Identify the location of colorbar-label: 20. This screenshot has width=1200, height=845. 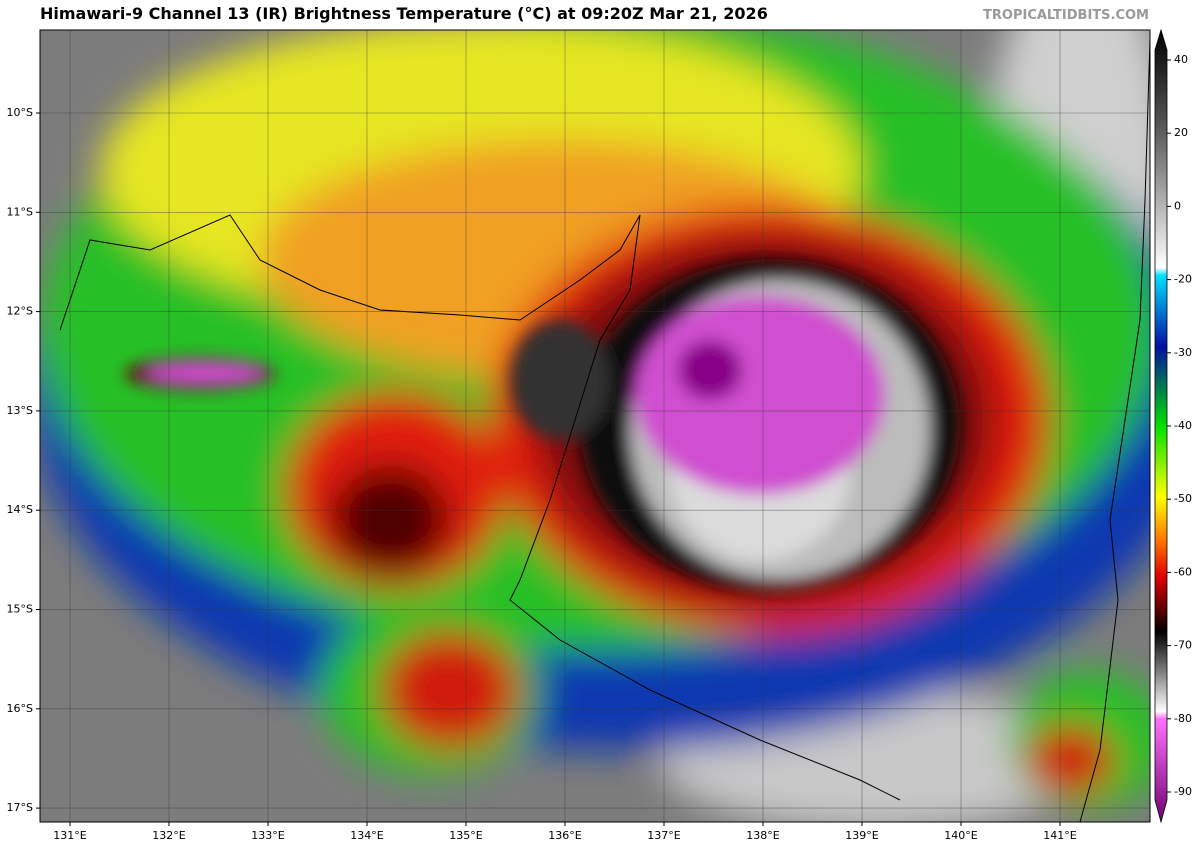
(1181, 132).